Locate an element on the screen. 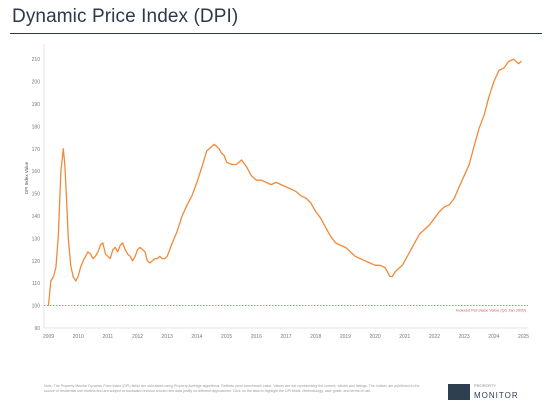  x-tick-label: 2016 is located at coordinates (256, 337).